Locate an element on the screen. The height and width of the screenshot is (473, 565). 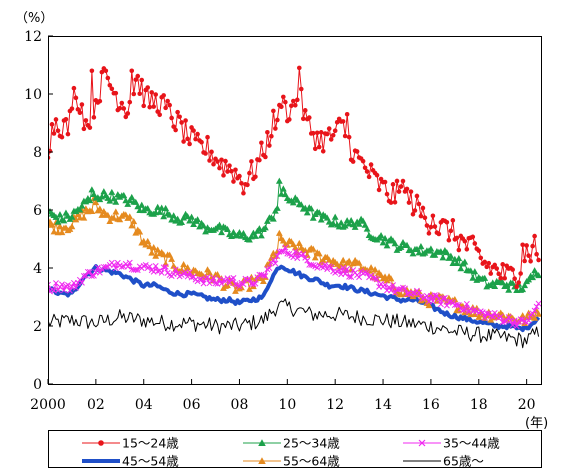
legend-item: 35～44歳 is located at coordinates (451, 443).